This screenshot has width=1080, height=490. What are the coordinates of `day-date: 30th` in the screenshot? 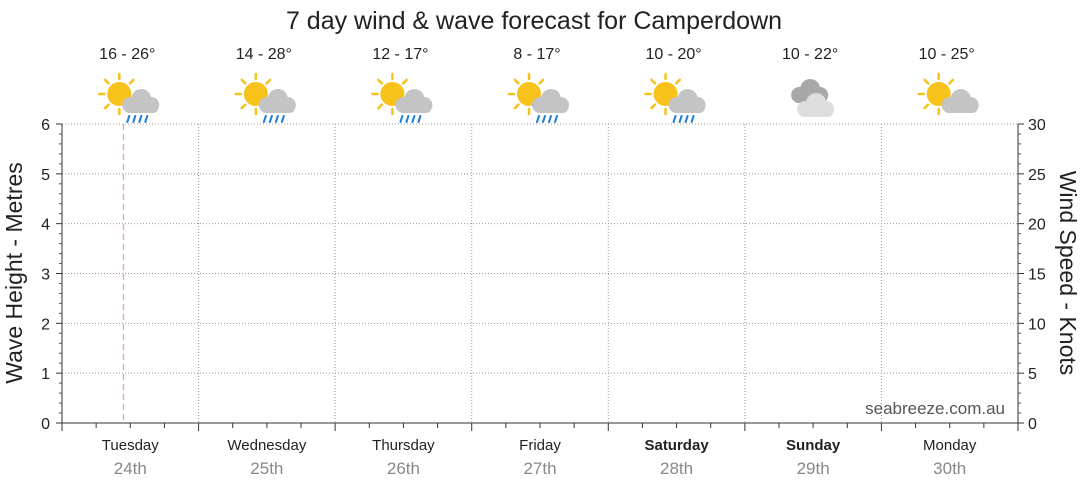 It's located at (949, 468).